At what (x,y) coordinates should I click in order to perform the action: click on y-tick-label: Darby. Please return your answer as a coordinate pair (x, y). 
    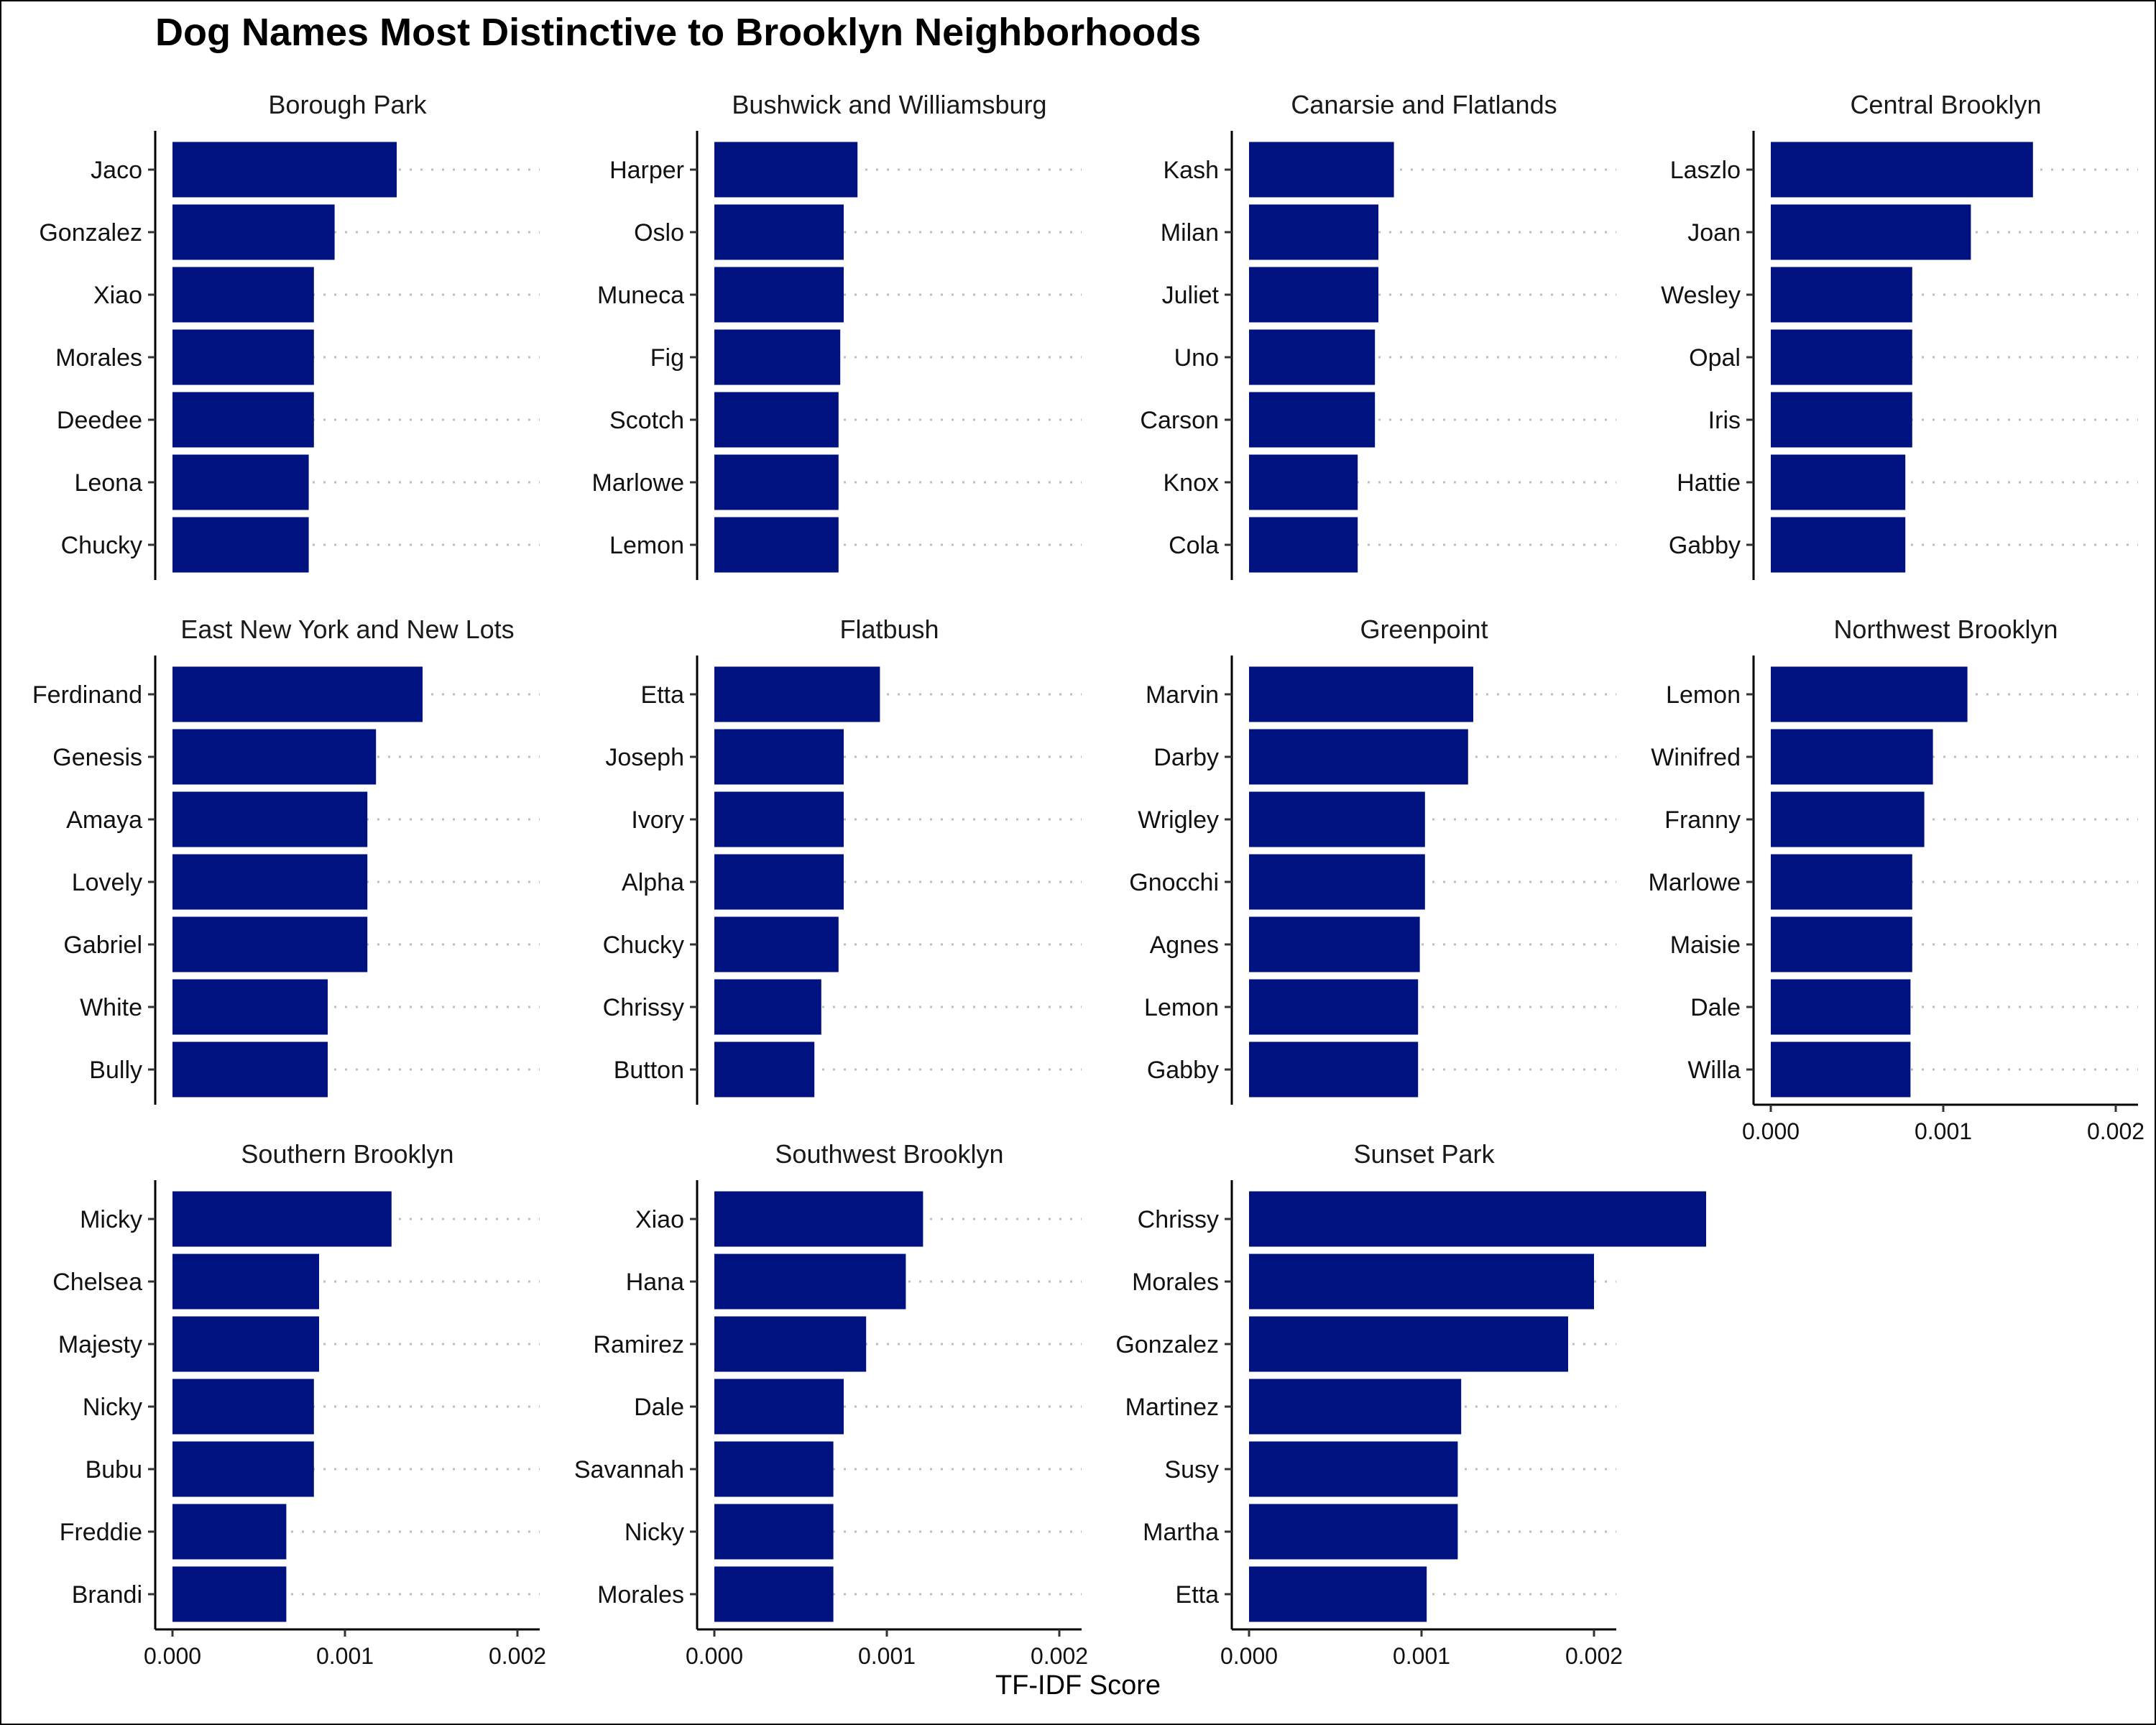
    Looking at the image, I should click on (1186, 757).